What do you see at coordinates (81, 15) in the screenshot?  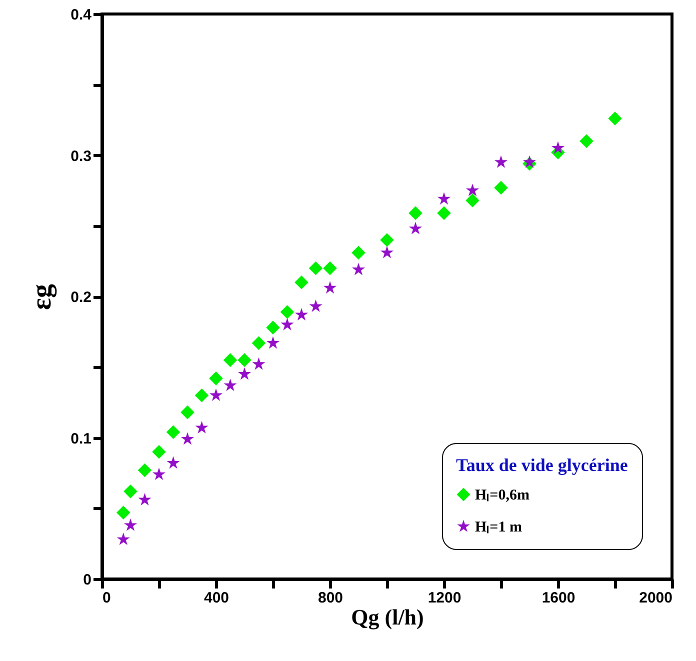 I see `y-tick-label: 0.4` at bounding box center [81, 15].